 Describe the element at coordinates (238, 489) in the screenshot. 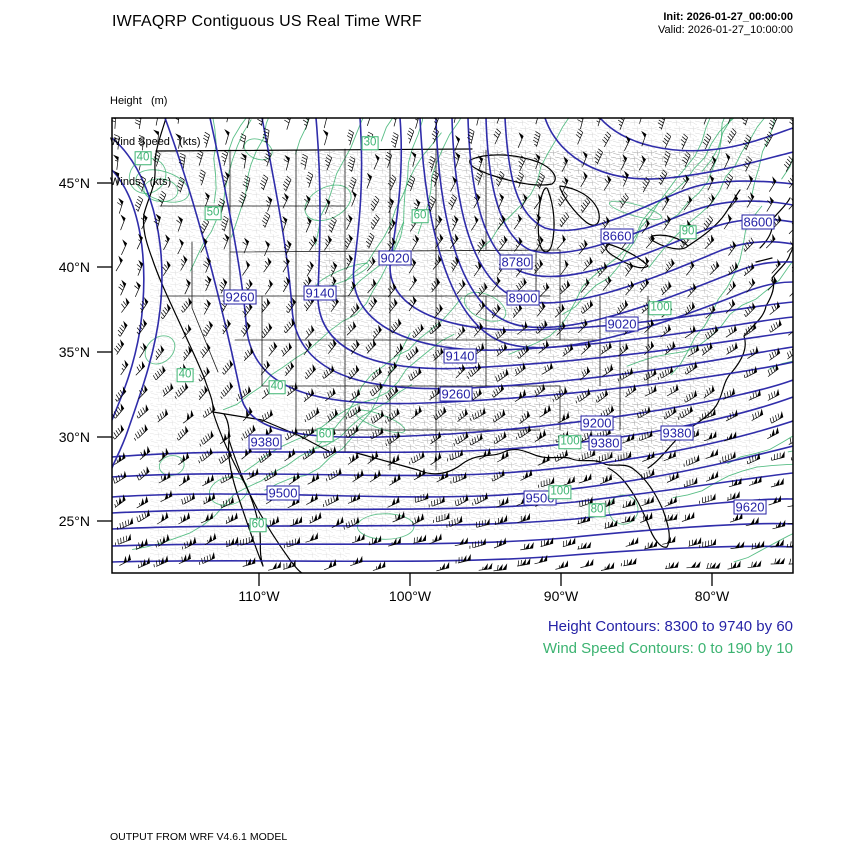

I see `baja-peninsula` at that location.